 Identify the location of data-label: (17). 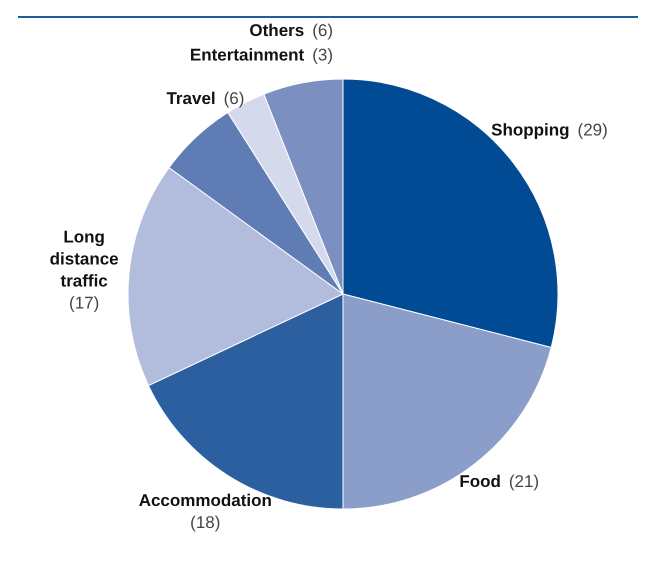
(84, 303).